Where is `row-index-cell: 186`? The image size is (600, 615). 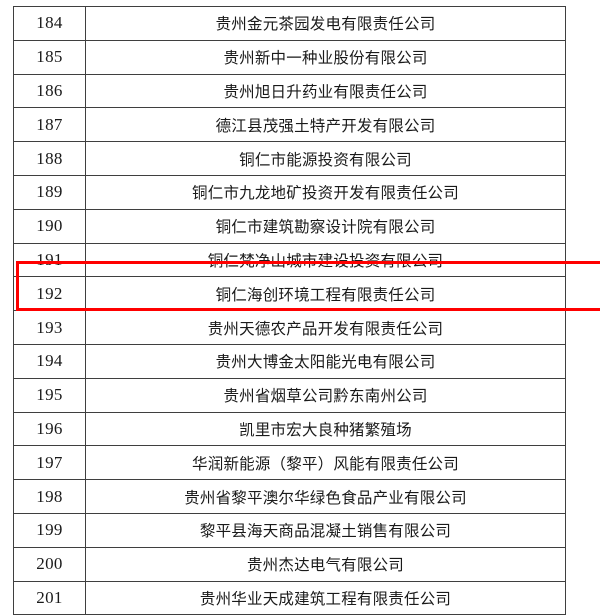
row-index-cell: 186 is located at coordinates (49, 91).